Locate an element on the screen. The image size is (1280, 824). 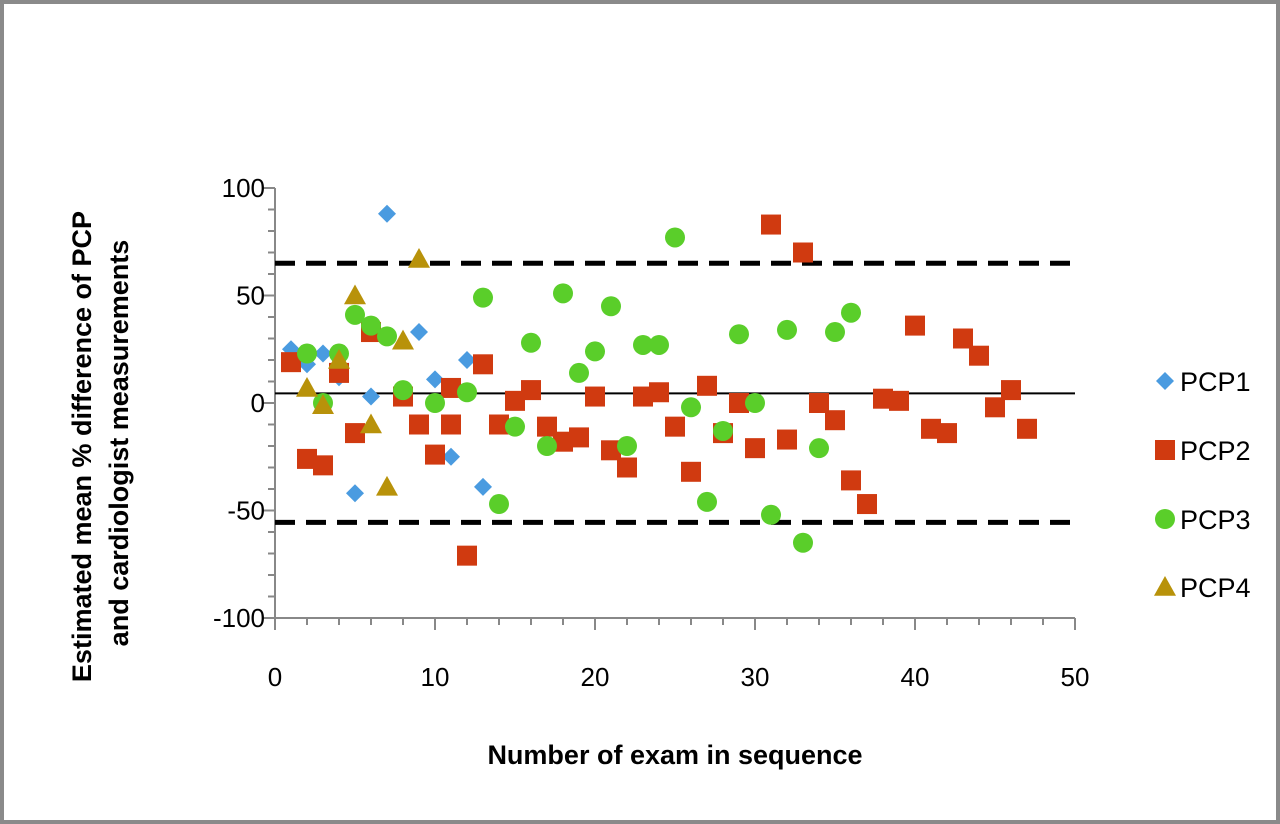
x-tick-label: 30 is located at coordinates (755, 677).